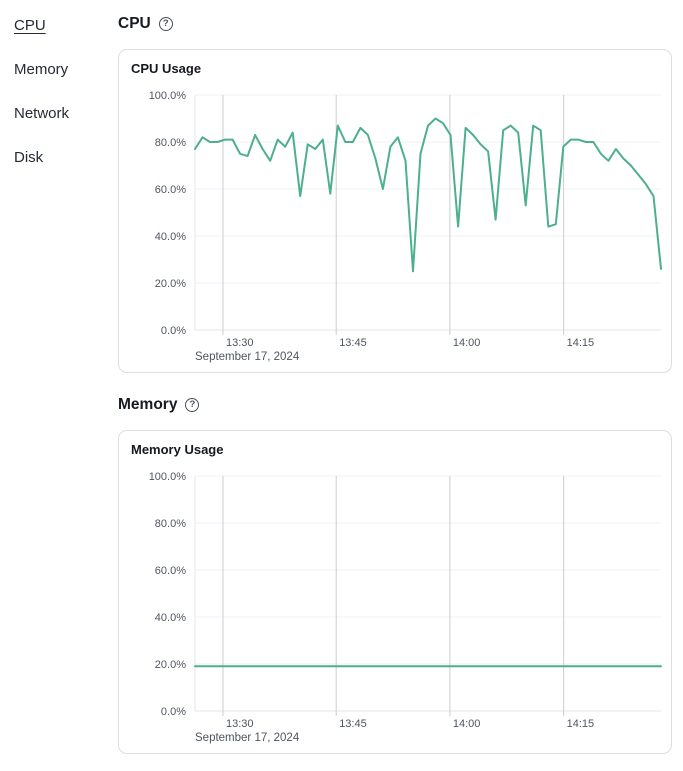  What do you see at coordinates (30, 25) in the screenshot?
I see `sidebar-item-cpu: CPU` at bounding box center [30, 25].